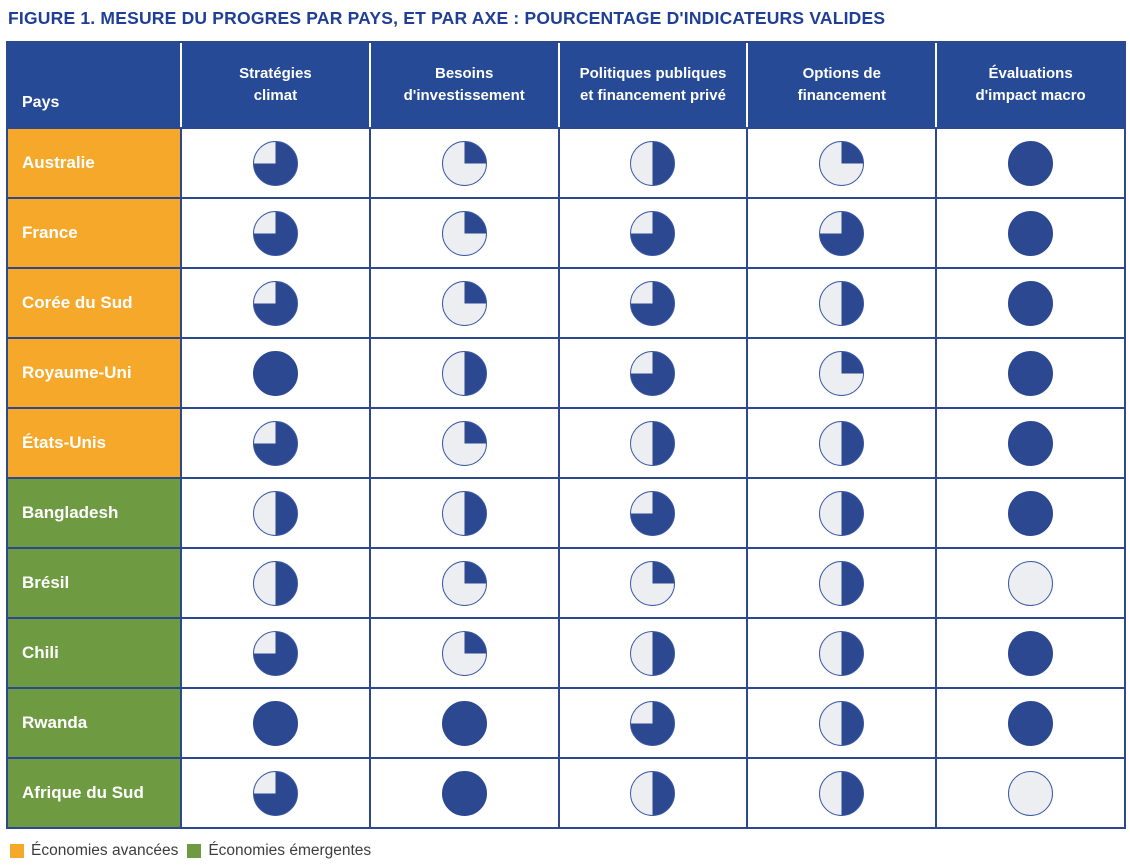 This screenshot has width=1130, height=865. Describe the element at coordinates (94, 233) in the screenshot. I see `country-cell: France` at that location.